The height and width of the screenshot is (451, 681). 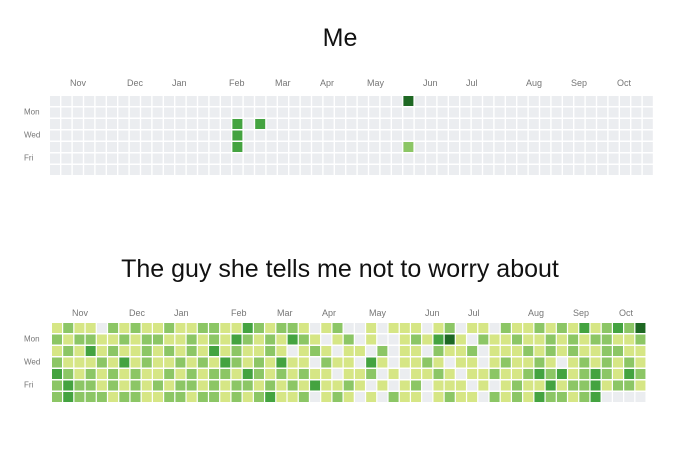 I want to click on day-label: Wed, so click(x=32, y=362).